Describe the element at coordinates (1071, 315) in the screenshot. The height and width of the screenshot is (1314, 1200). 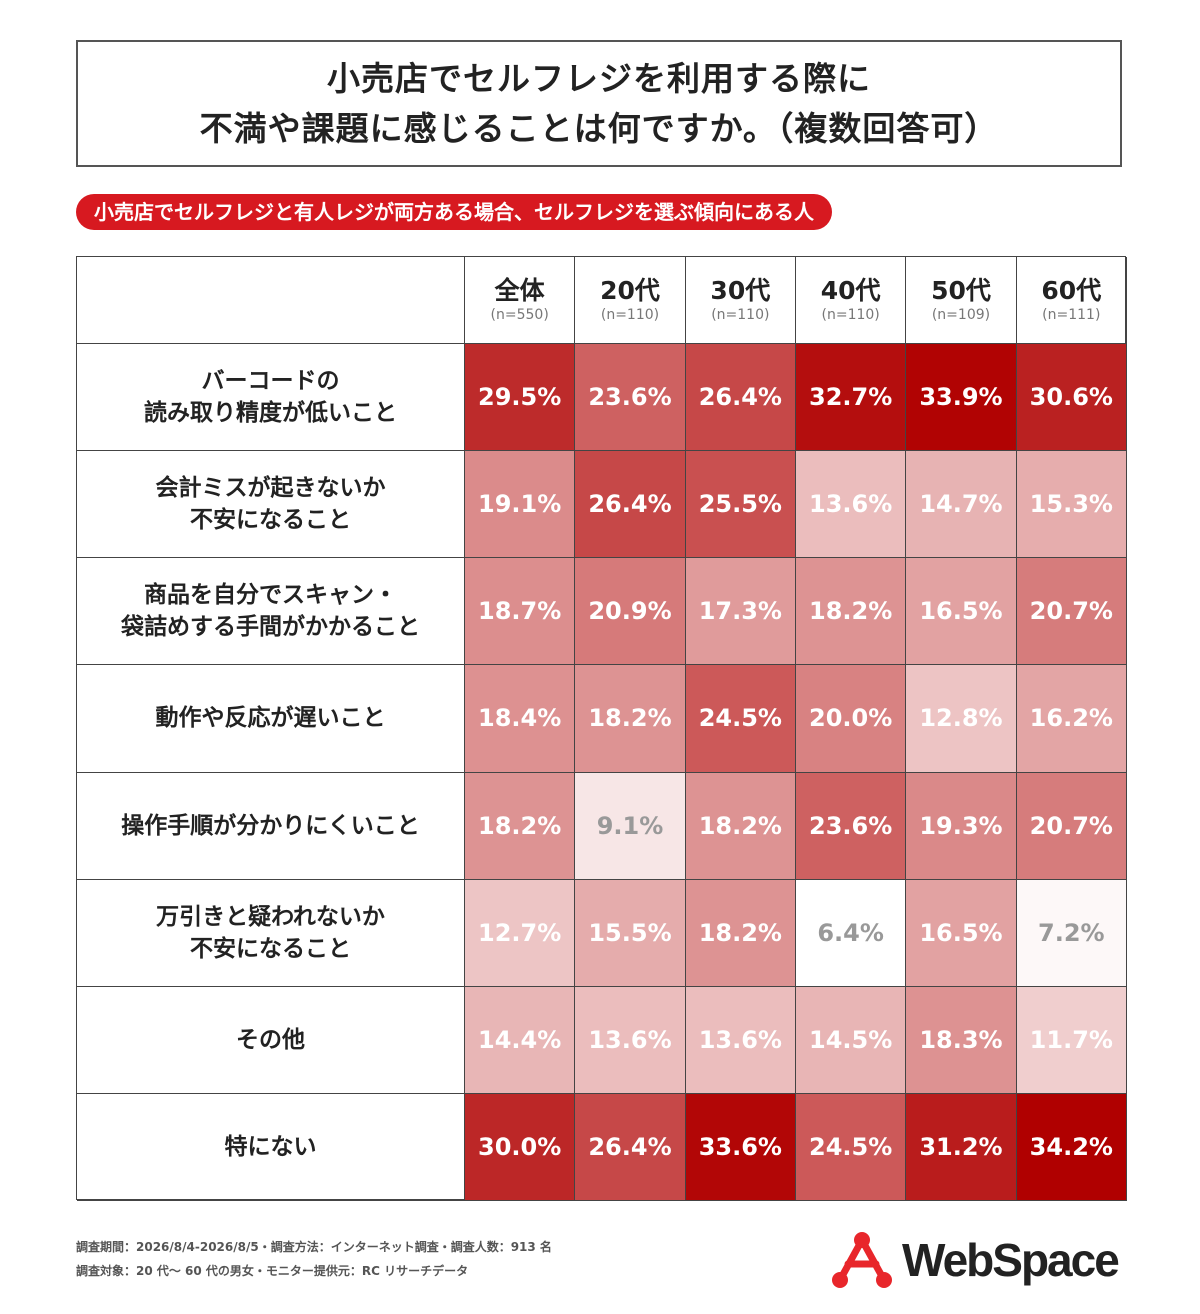
I see `column-sample-size: (n=111)` at that location.